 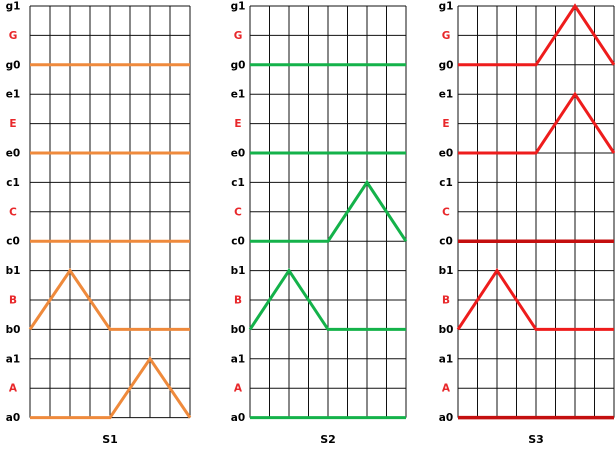 What do you see at coordinates (328, 439) in the screenshot?
I see `panel-title: S2` at bounding box center [328, 439].